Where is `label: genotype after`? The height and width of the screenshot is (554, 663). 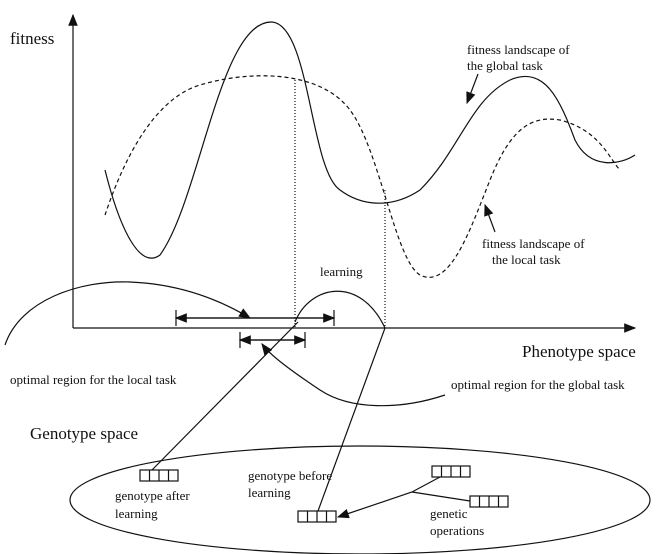
label: genotype after is located at coordinates (152, 495).